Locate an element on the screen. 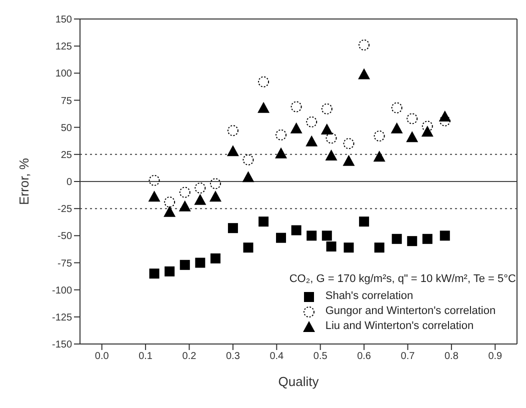 Image resolution: width=526 pixels, height=408 pixels. x-tick-label: 0.2 is located at coordinates (189, 356).